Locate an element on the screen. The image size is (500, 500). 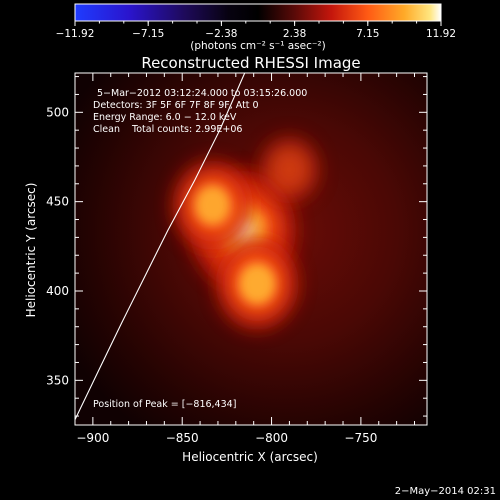
x-axis-label: Heliocentric X (arcsec) is located at coordinates (250, 457).